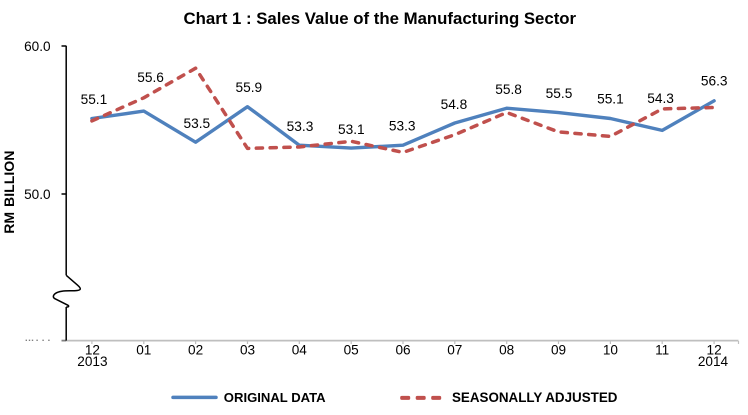  I want to click on svg-text: 2014, so click(713, 361).